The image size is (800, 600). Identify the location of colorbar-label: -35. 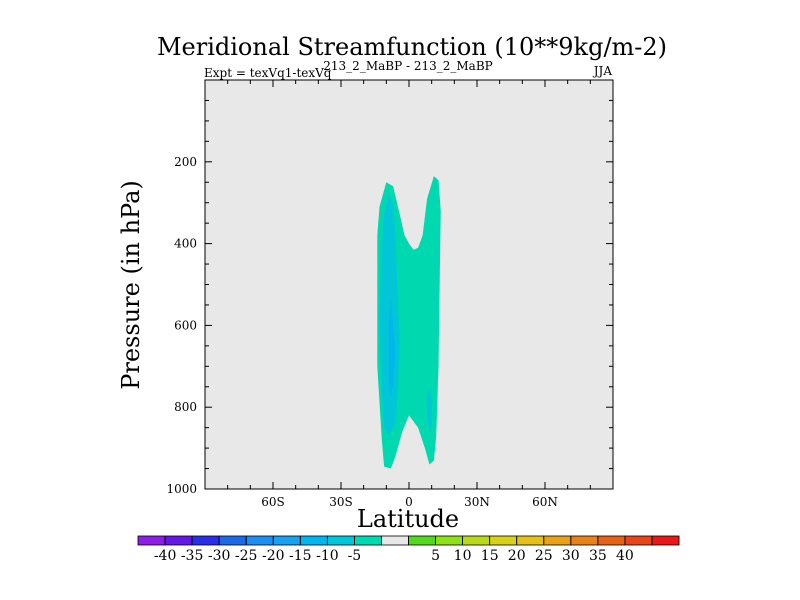
(192, 556).